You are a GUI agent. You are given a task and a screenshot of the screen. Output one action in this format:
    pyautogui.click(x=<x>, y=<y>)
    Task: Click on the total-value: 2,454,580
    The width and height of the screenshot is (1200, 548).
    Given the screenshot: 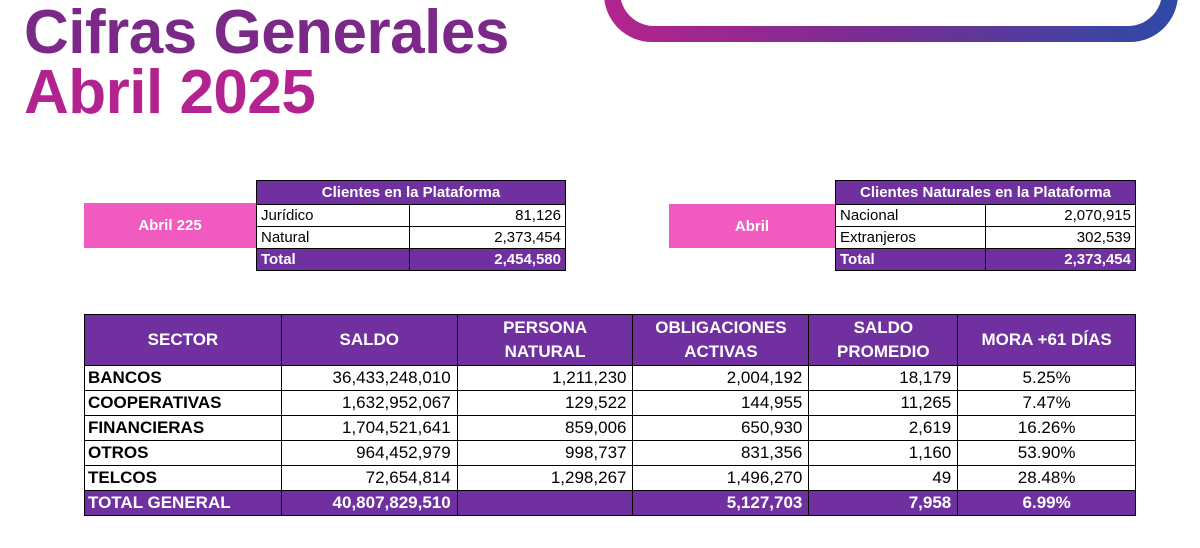 What is the action you would take?
    pyautogui.click(x=487, y=259)
    